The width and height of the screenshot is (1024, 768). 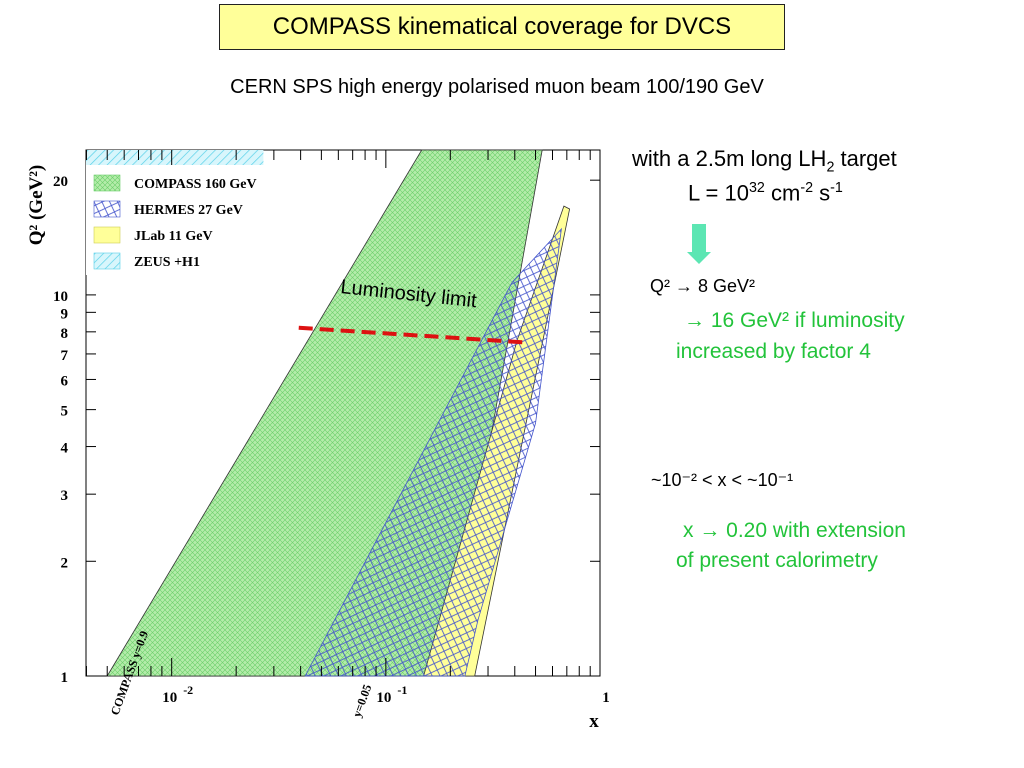 I want to click on lumi-s: s, so click(x=822, y=193).